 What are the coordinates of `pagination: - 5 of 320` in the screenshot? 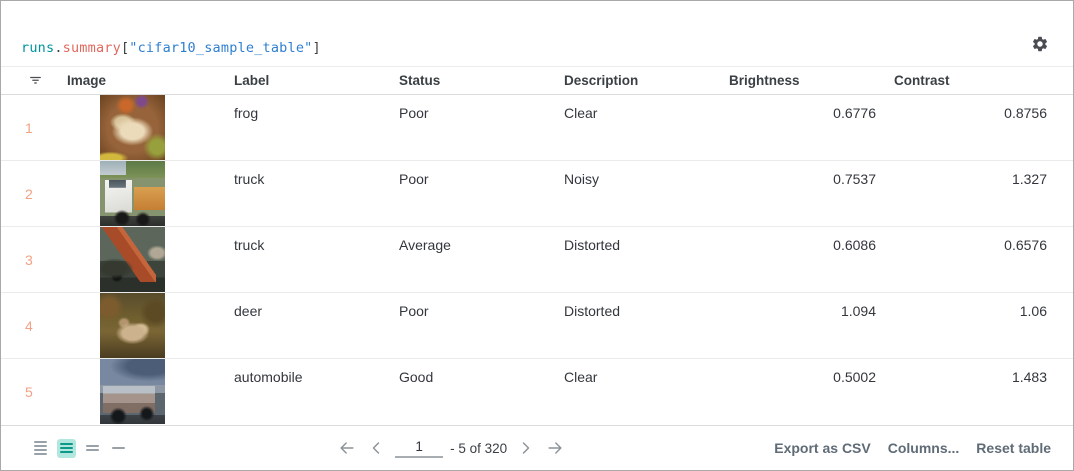 It's located at (451, 448).